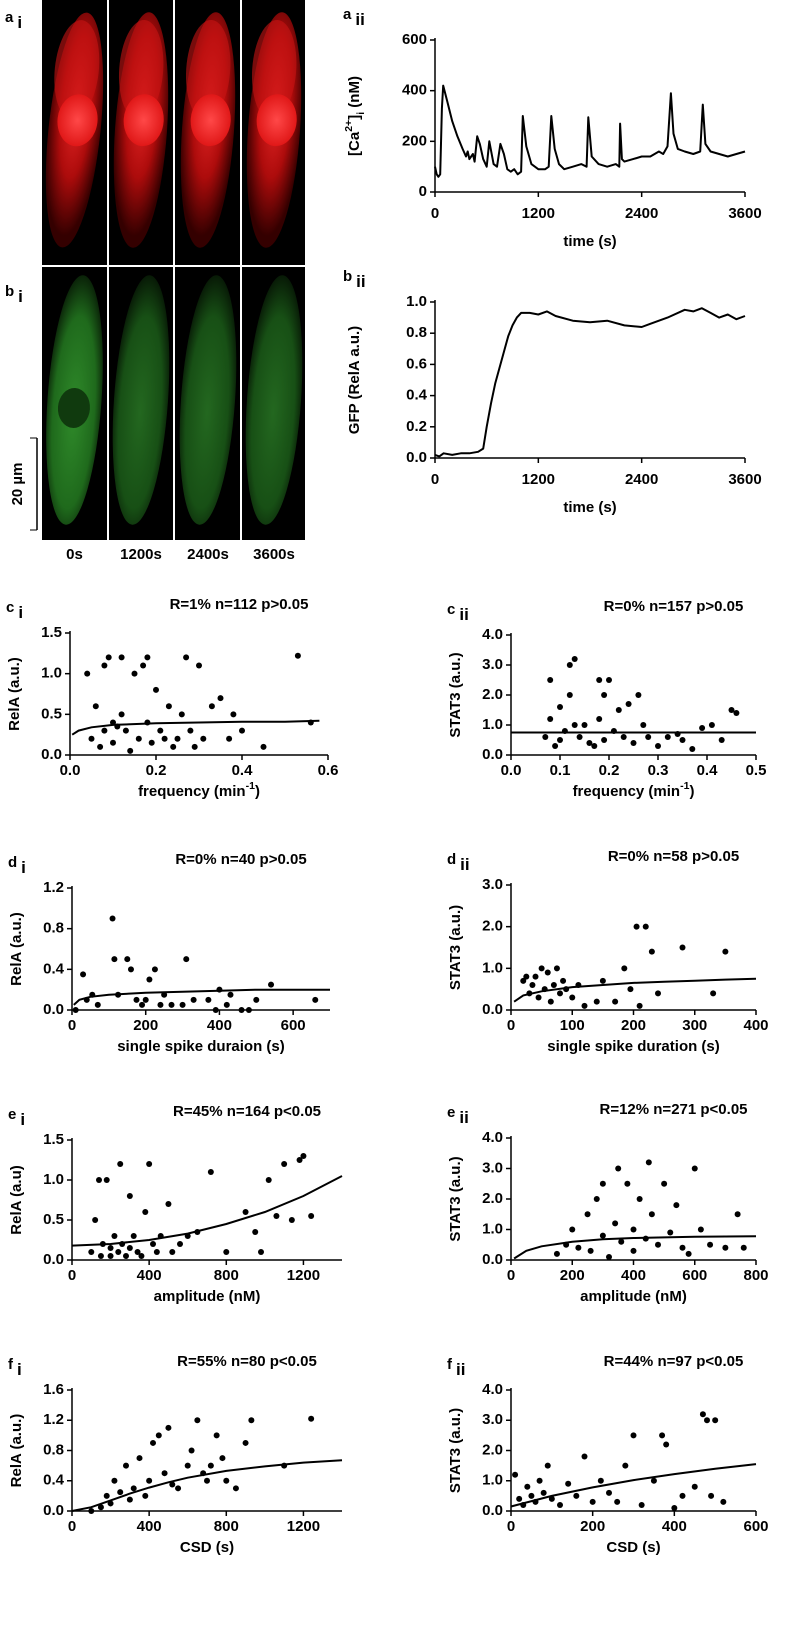 Image resolution: width=812 pixels, height=1649 pixels. What do you see at coordinates (492, 694) in the screenshot?
I see `y-tick-label: 2.0` at bounding box center [492, 694].